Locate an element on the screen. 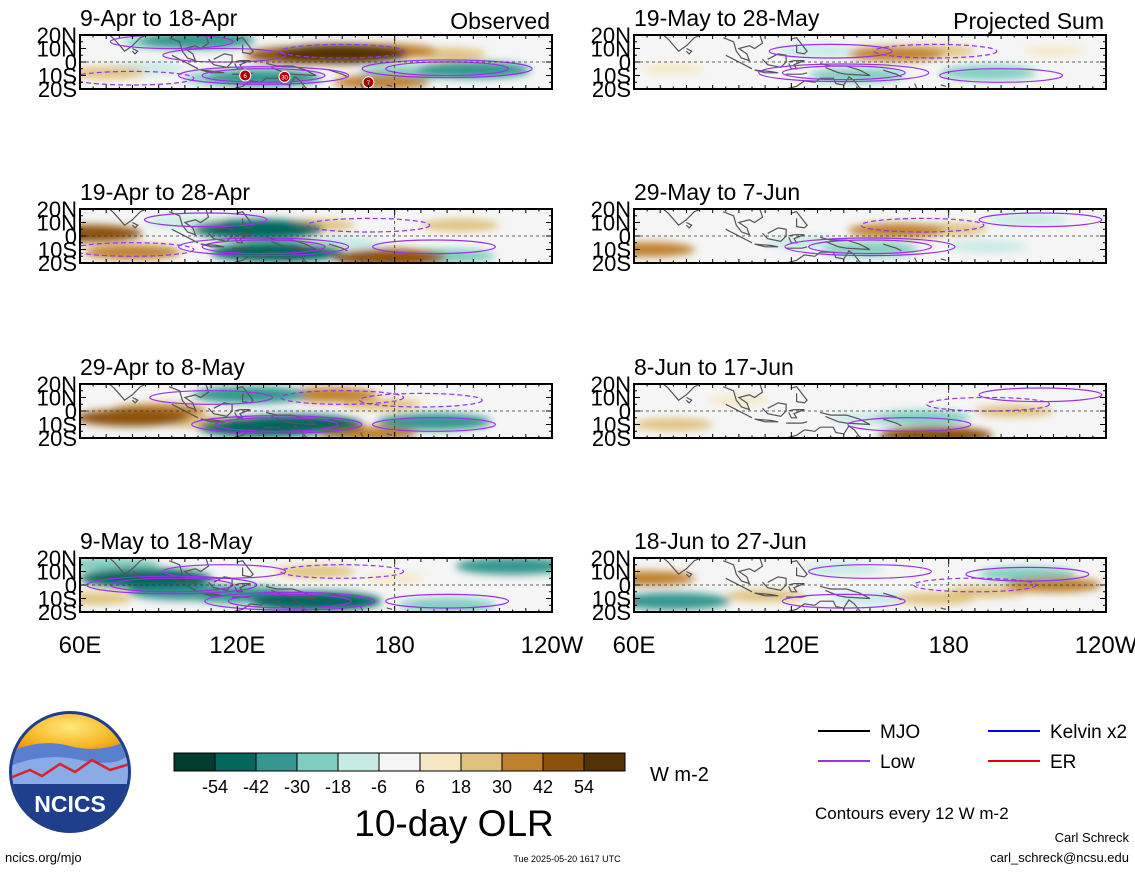 The width and height of the screenshot is (1135, 872). colorbar-tick-label: -54 is located at coordinates (215, 787).